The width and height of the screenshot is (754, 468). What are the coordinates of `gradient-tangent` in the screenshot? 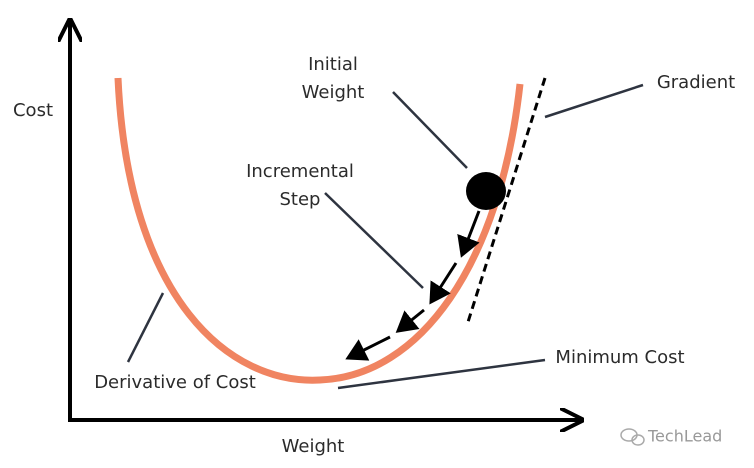 It's located at (506, 200).